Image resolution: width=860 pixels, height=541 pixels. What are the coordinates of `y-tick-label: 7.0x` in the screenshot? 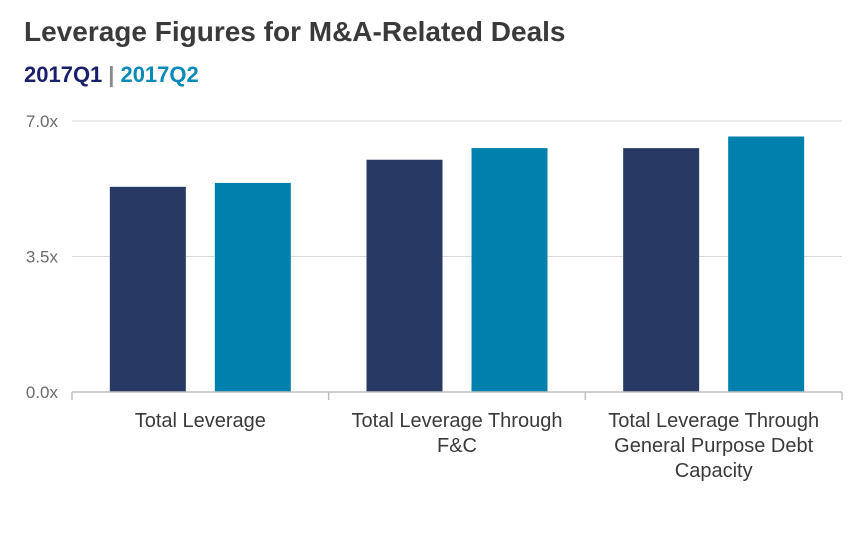 It's located at (42, 121).